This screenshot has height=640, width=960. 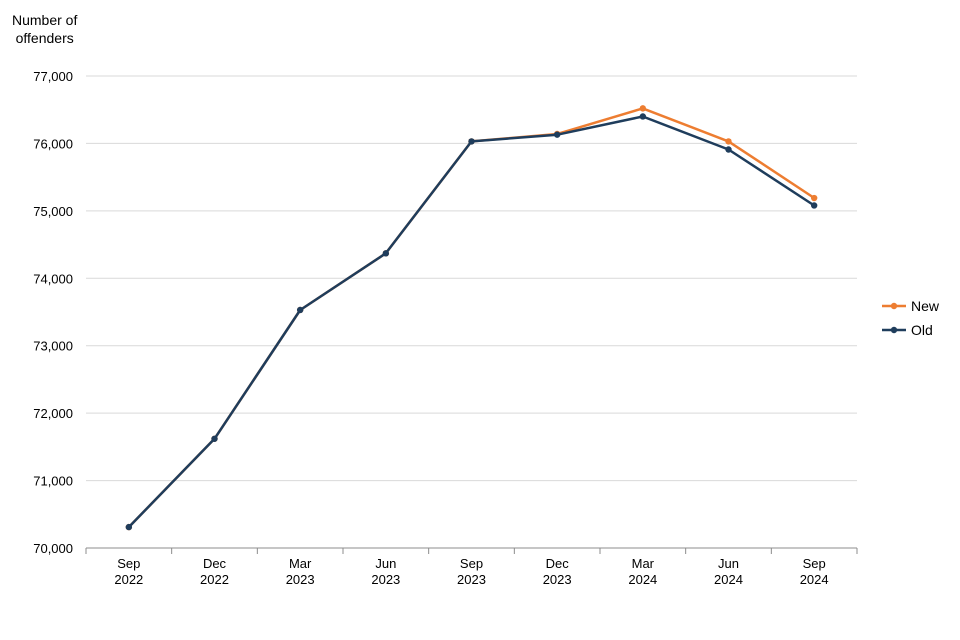 I want to click on legend-marker-new, so click(x=894, y=306).